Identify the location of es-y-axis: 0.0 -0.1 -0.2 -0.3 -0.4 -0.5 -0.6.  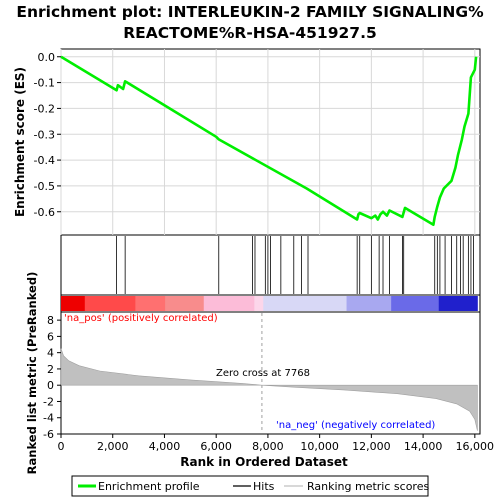
(47, 135).